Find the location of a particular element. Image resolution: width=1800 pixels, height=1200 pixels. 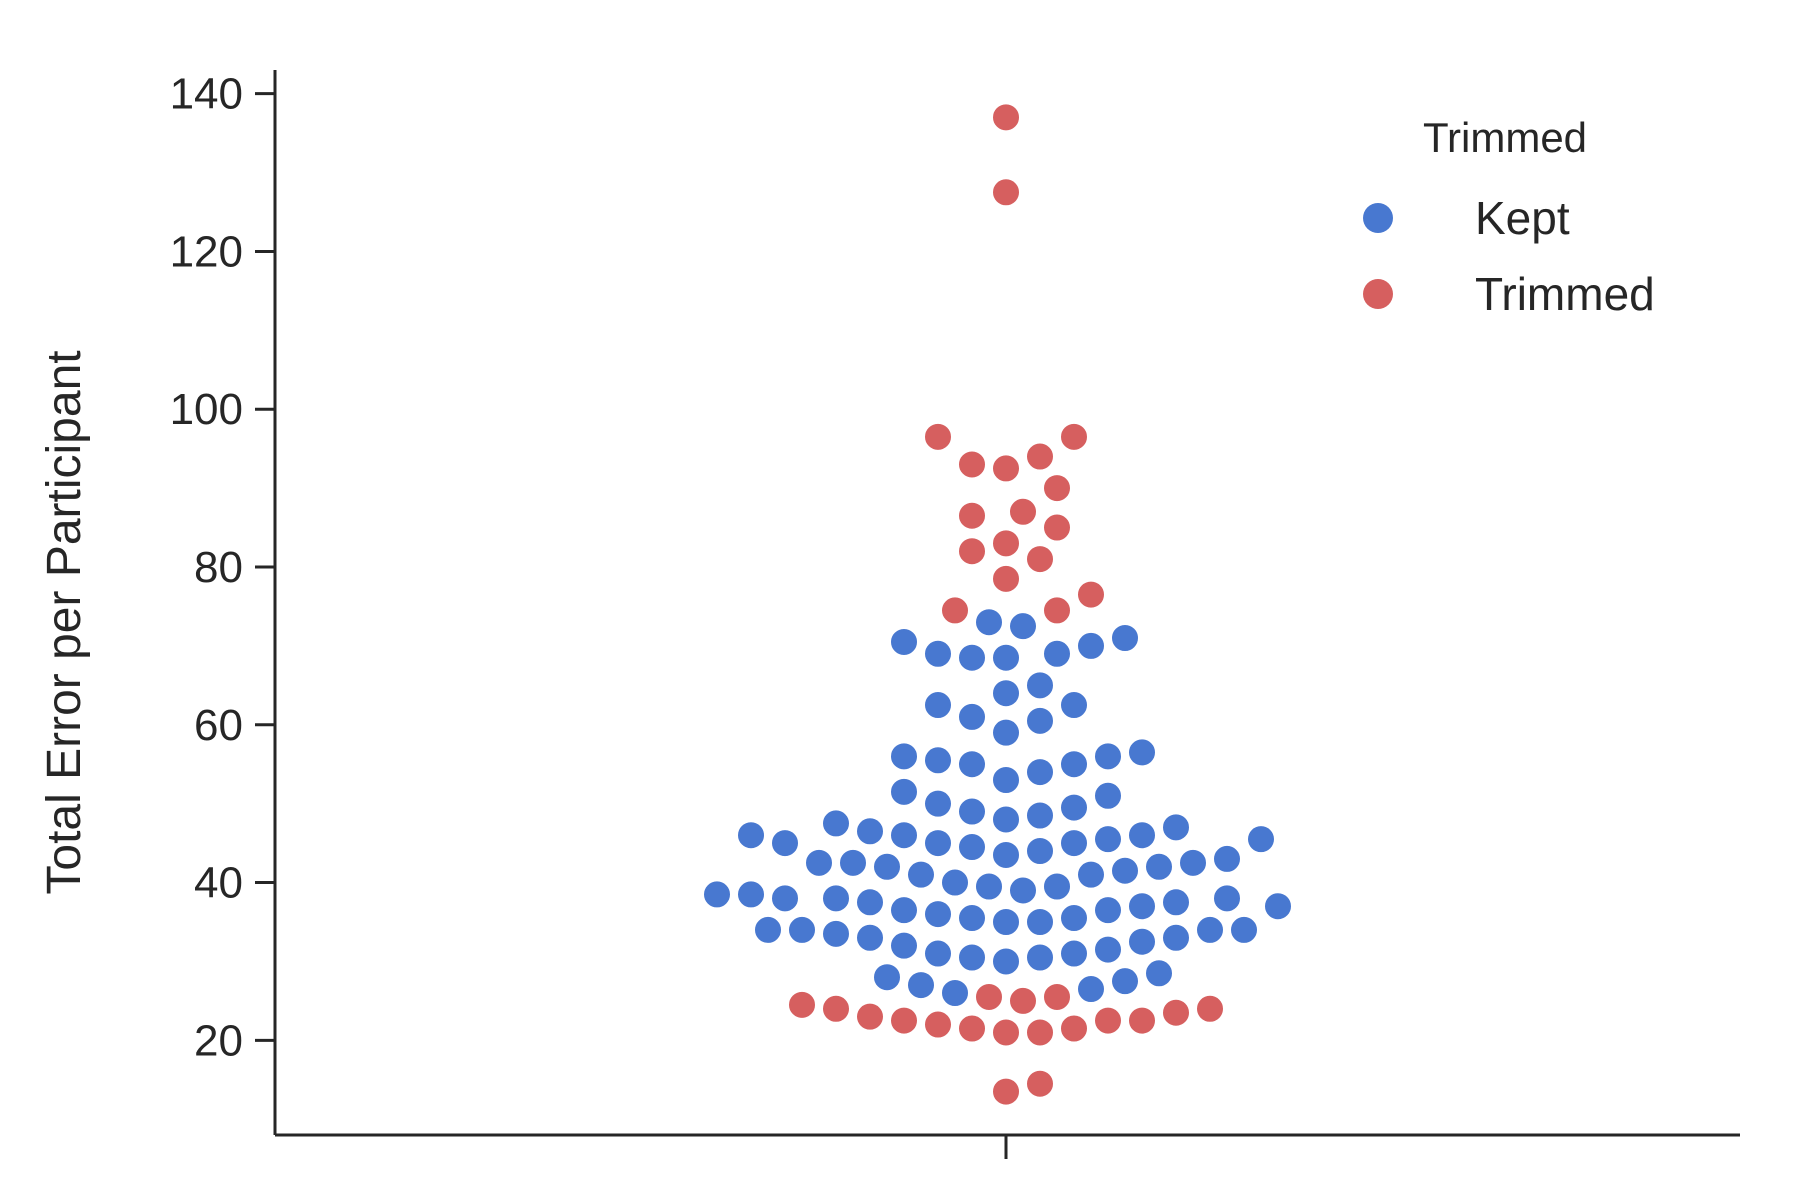

legend-label-trimmed: Trimmed is located at coordinates (1565, 294).